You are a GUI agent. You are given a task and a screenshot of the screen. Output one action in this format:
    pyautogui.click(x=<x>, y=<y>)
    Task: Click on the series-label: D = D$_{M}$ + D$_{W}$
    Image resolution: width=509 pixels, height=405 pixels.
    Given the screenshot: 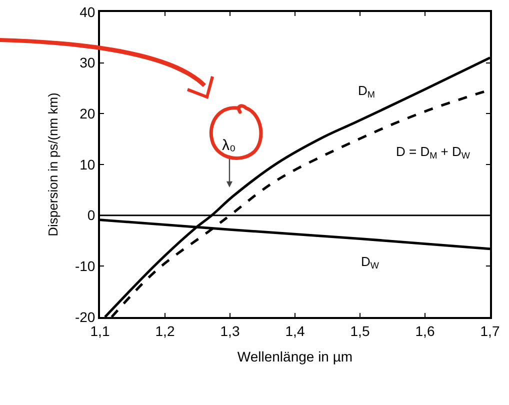 What is the action you would take?
    pyautogui.click(x=433, y=152)
    